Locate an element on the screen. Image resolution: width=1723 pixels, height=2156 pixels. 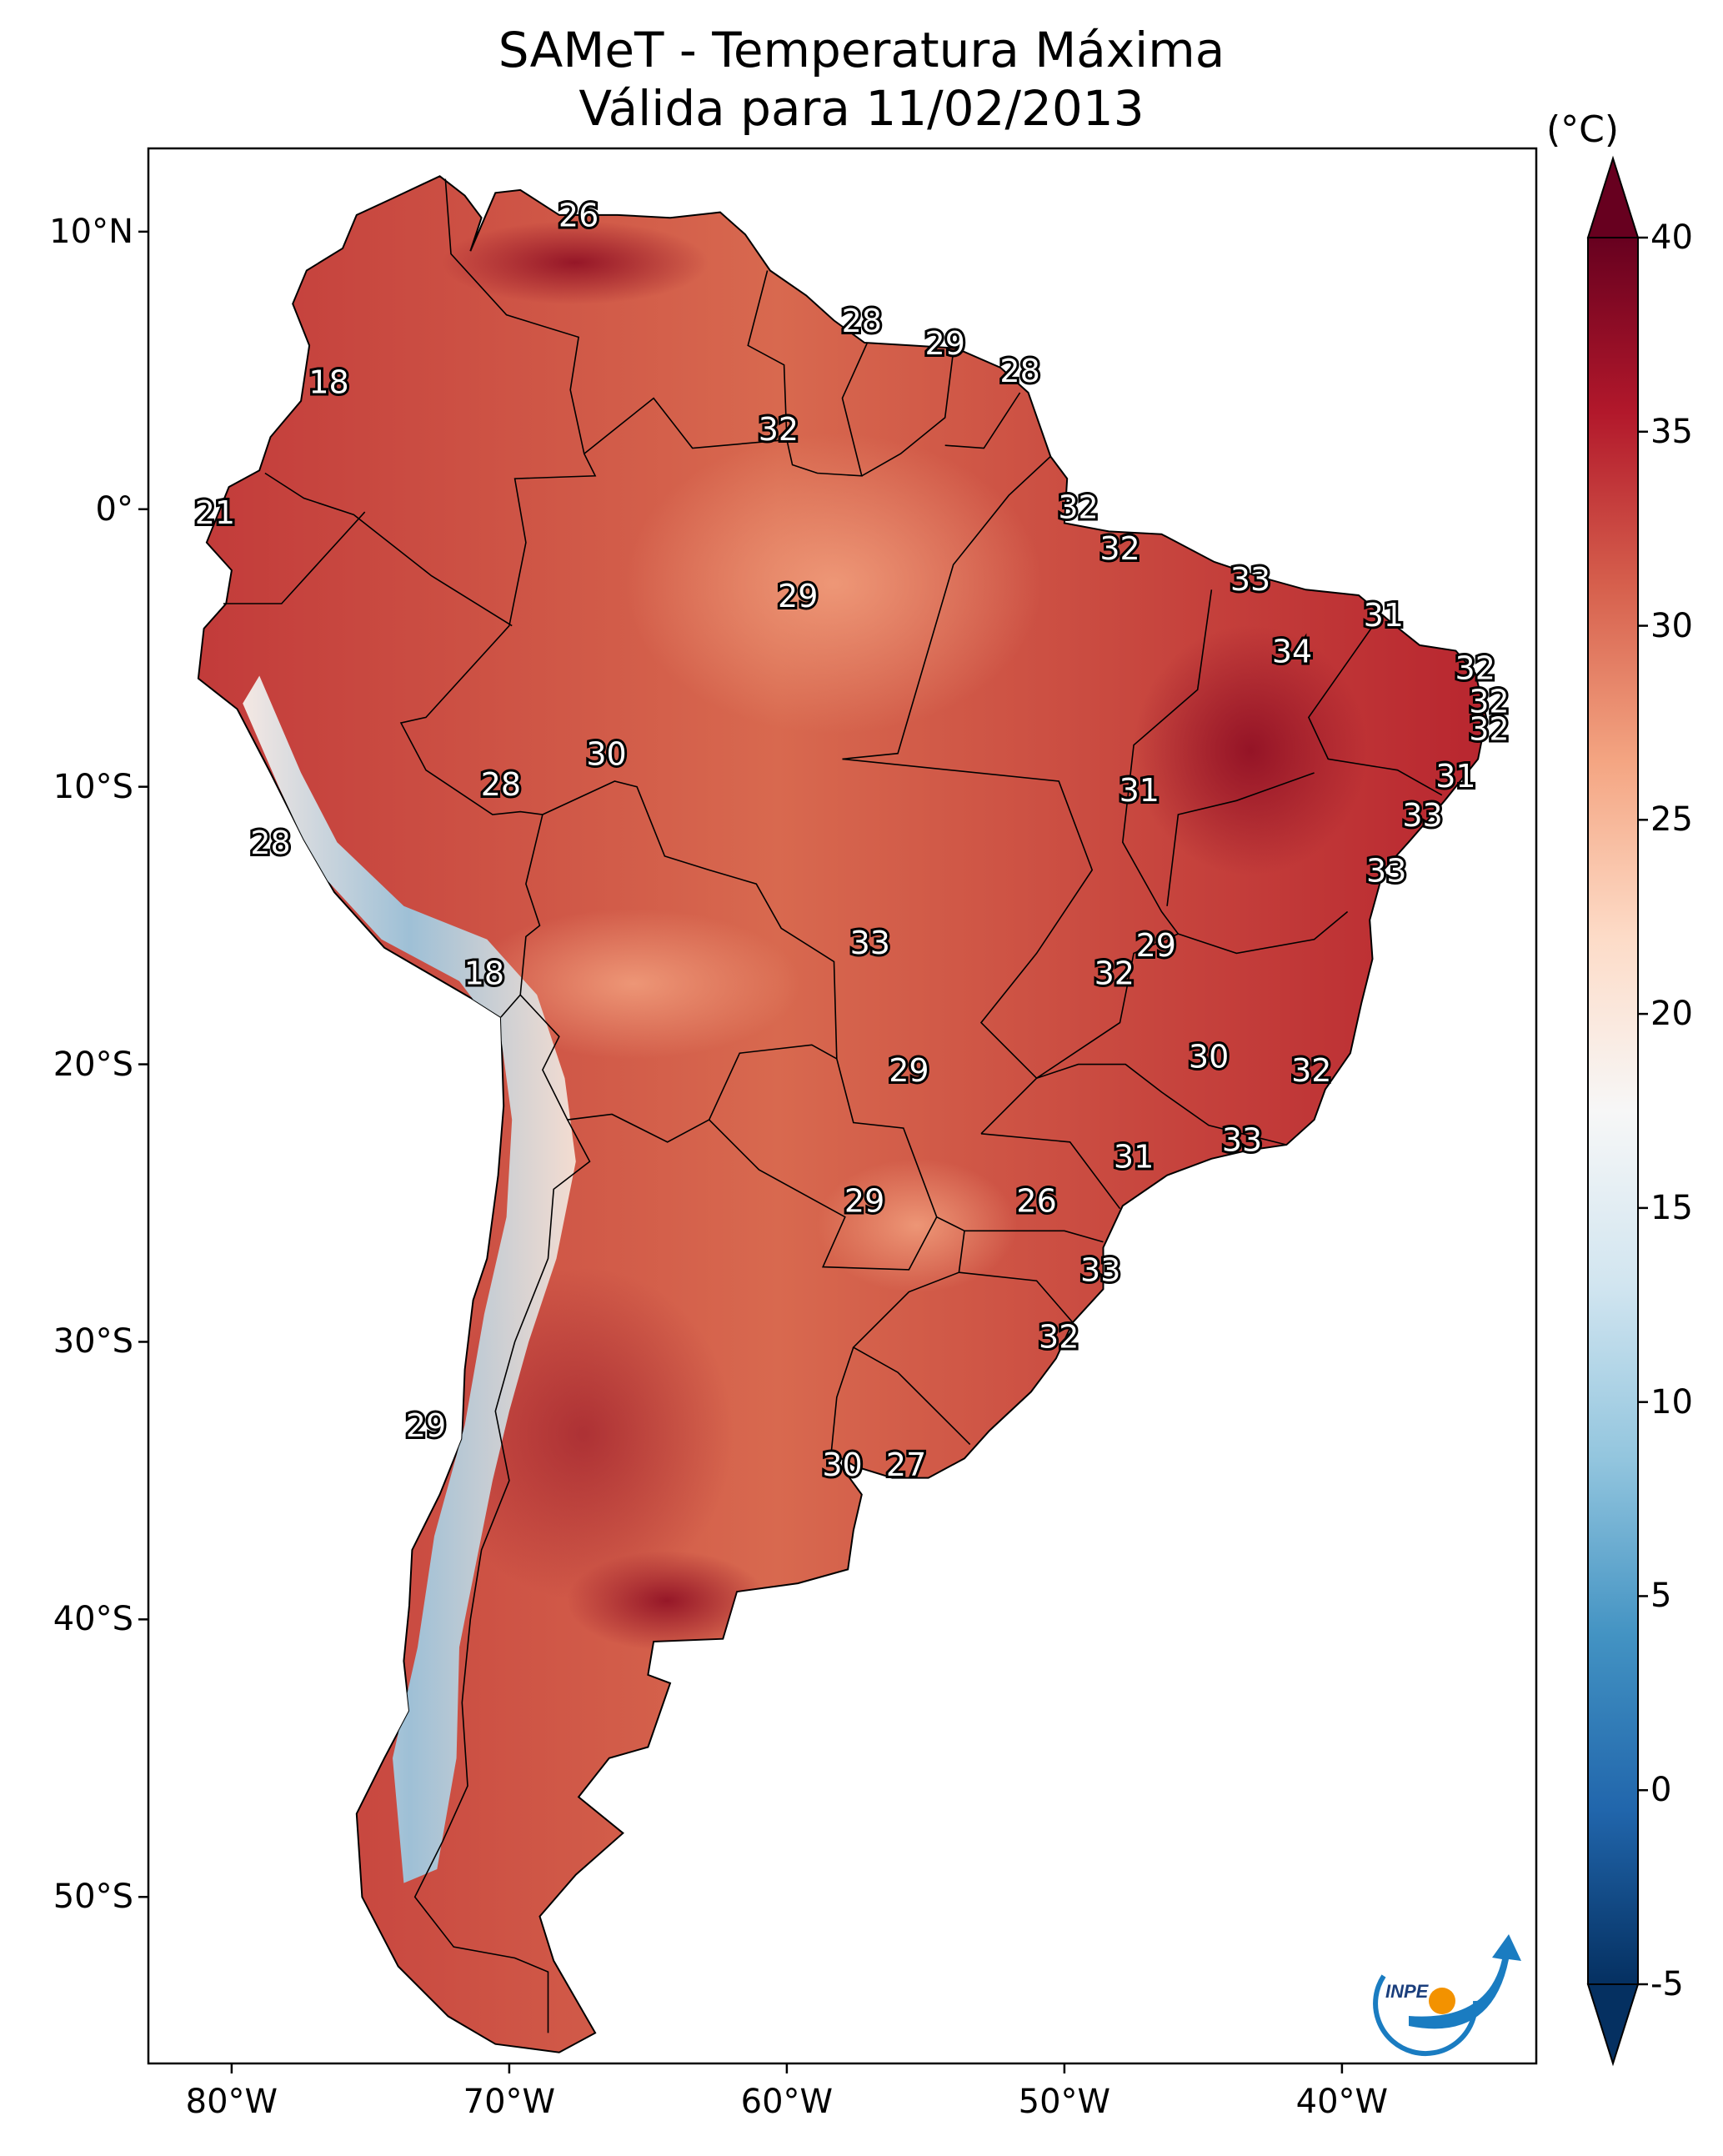
colorbar-tick-label: 30 is located at coordinates (1671, 625).